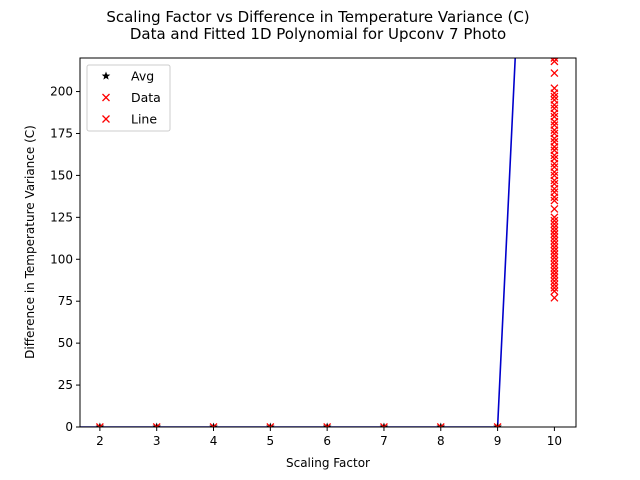 This screenshot has height=480, width=640. I want to click on x-axis: 2 3 4 5 6 7 8 9 10, so click(329, 437).